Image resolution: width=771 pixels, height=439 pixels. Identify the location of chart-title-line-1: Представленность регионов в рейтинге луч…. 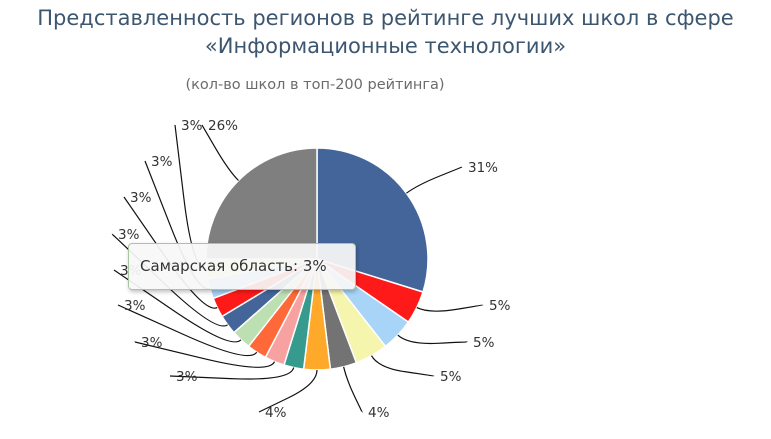
(385, 18).